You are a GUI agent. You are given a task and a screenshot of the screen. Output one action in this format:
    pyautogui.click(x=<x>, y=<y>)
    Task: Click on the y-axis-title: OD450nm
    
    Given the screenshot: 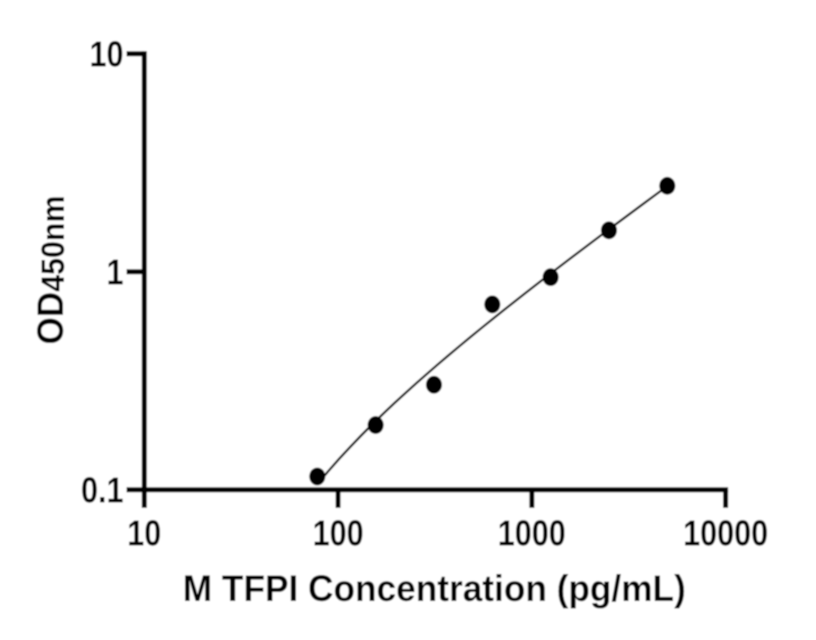 What is the action you would take?
    pyautogui.click(x=50, y=269)
    